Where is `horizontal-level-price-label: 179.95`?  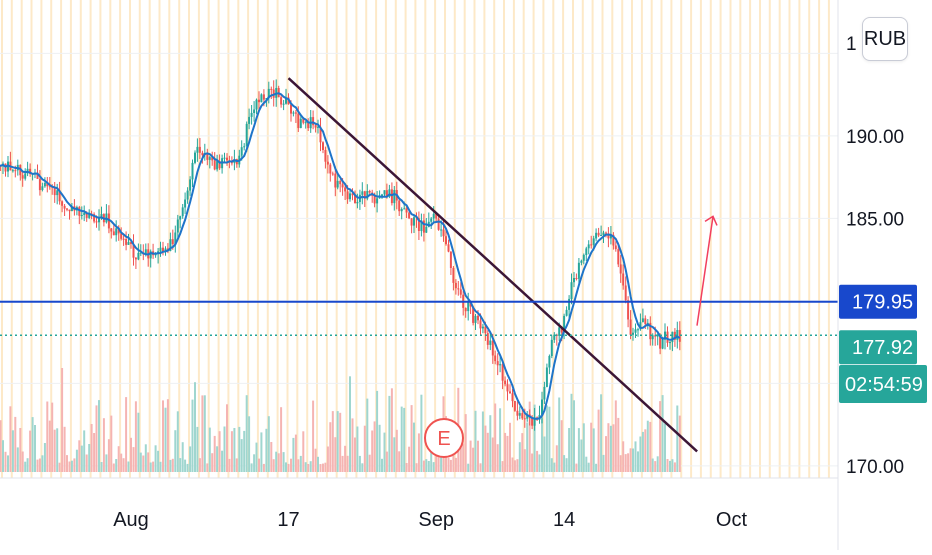
horizontal-level-price-label: 179.95 is located at coordinates (878, 301).